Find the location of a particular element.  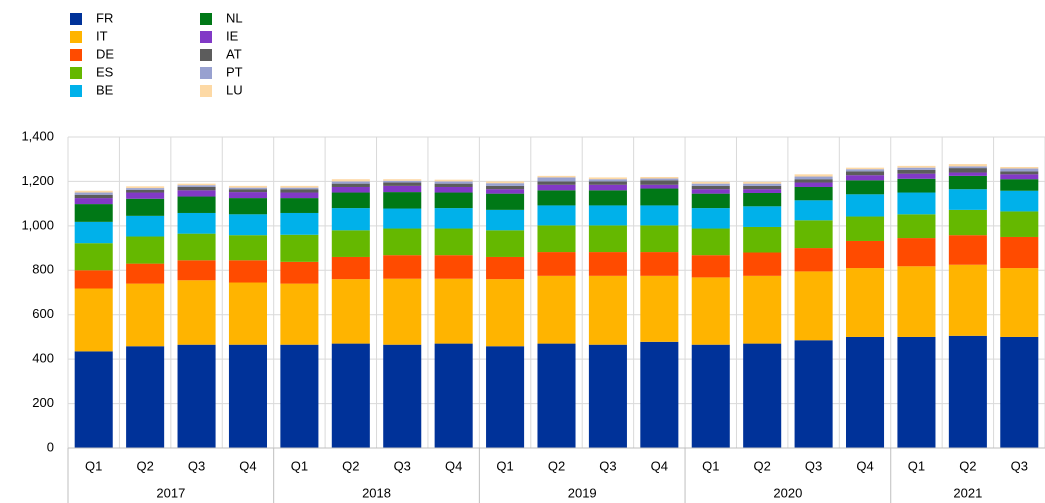

y-tick-label: 400 is located at coordinates (43, 358).